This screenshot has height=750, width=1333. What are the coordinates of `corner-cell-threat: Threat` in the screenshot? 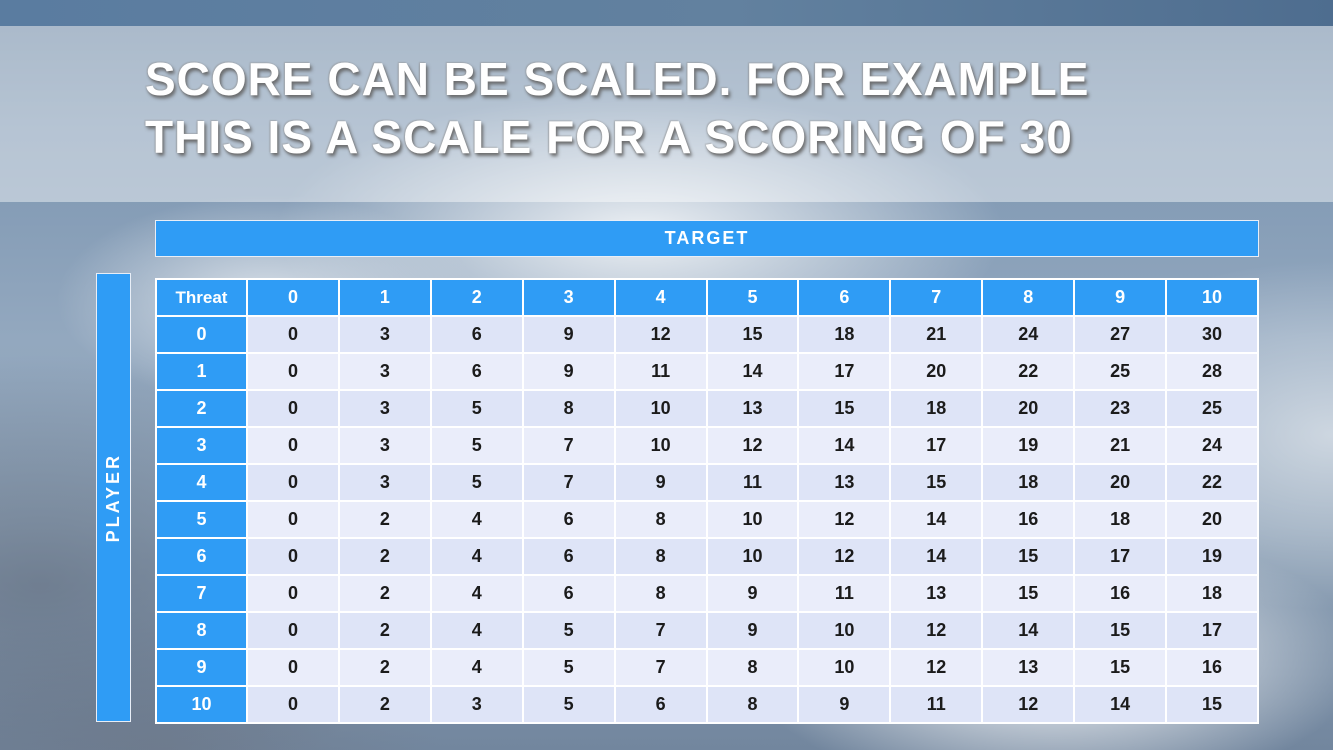 It's located at (201, 297).